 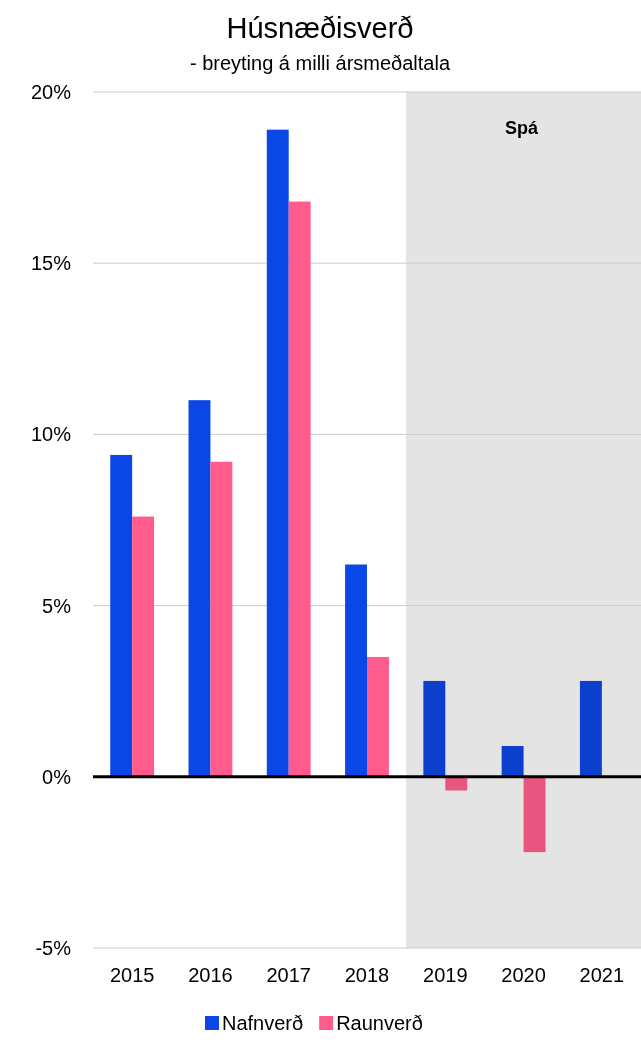 What do you see at coordinates (263, 1023) in the screenshot?
I see `legend-label: Nafnverð` at bounding box center [263, 1023].